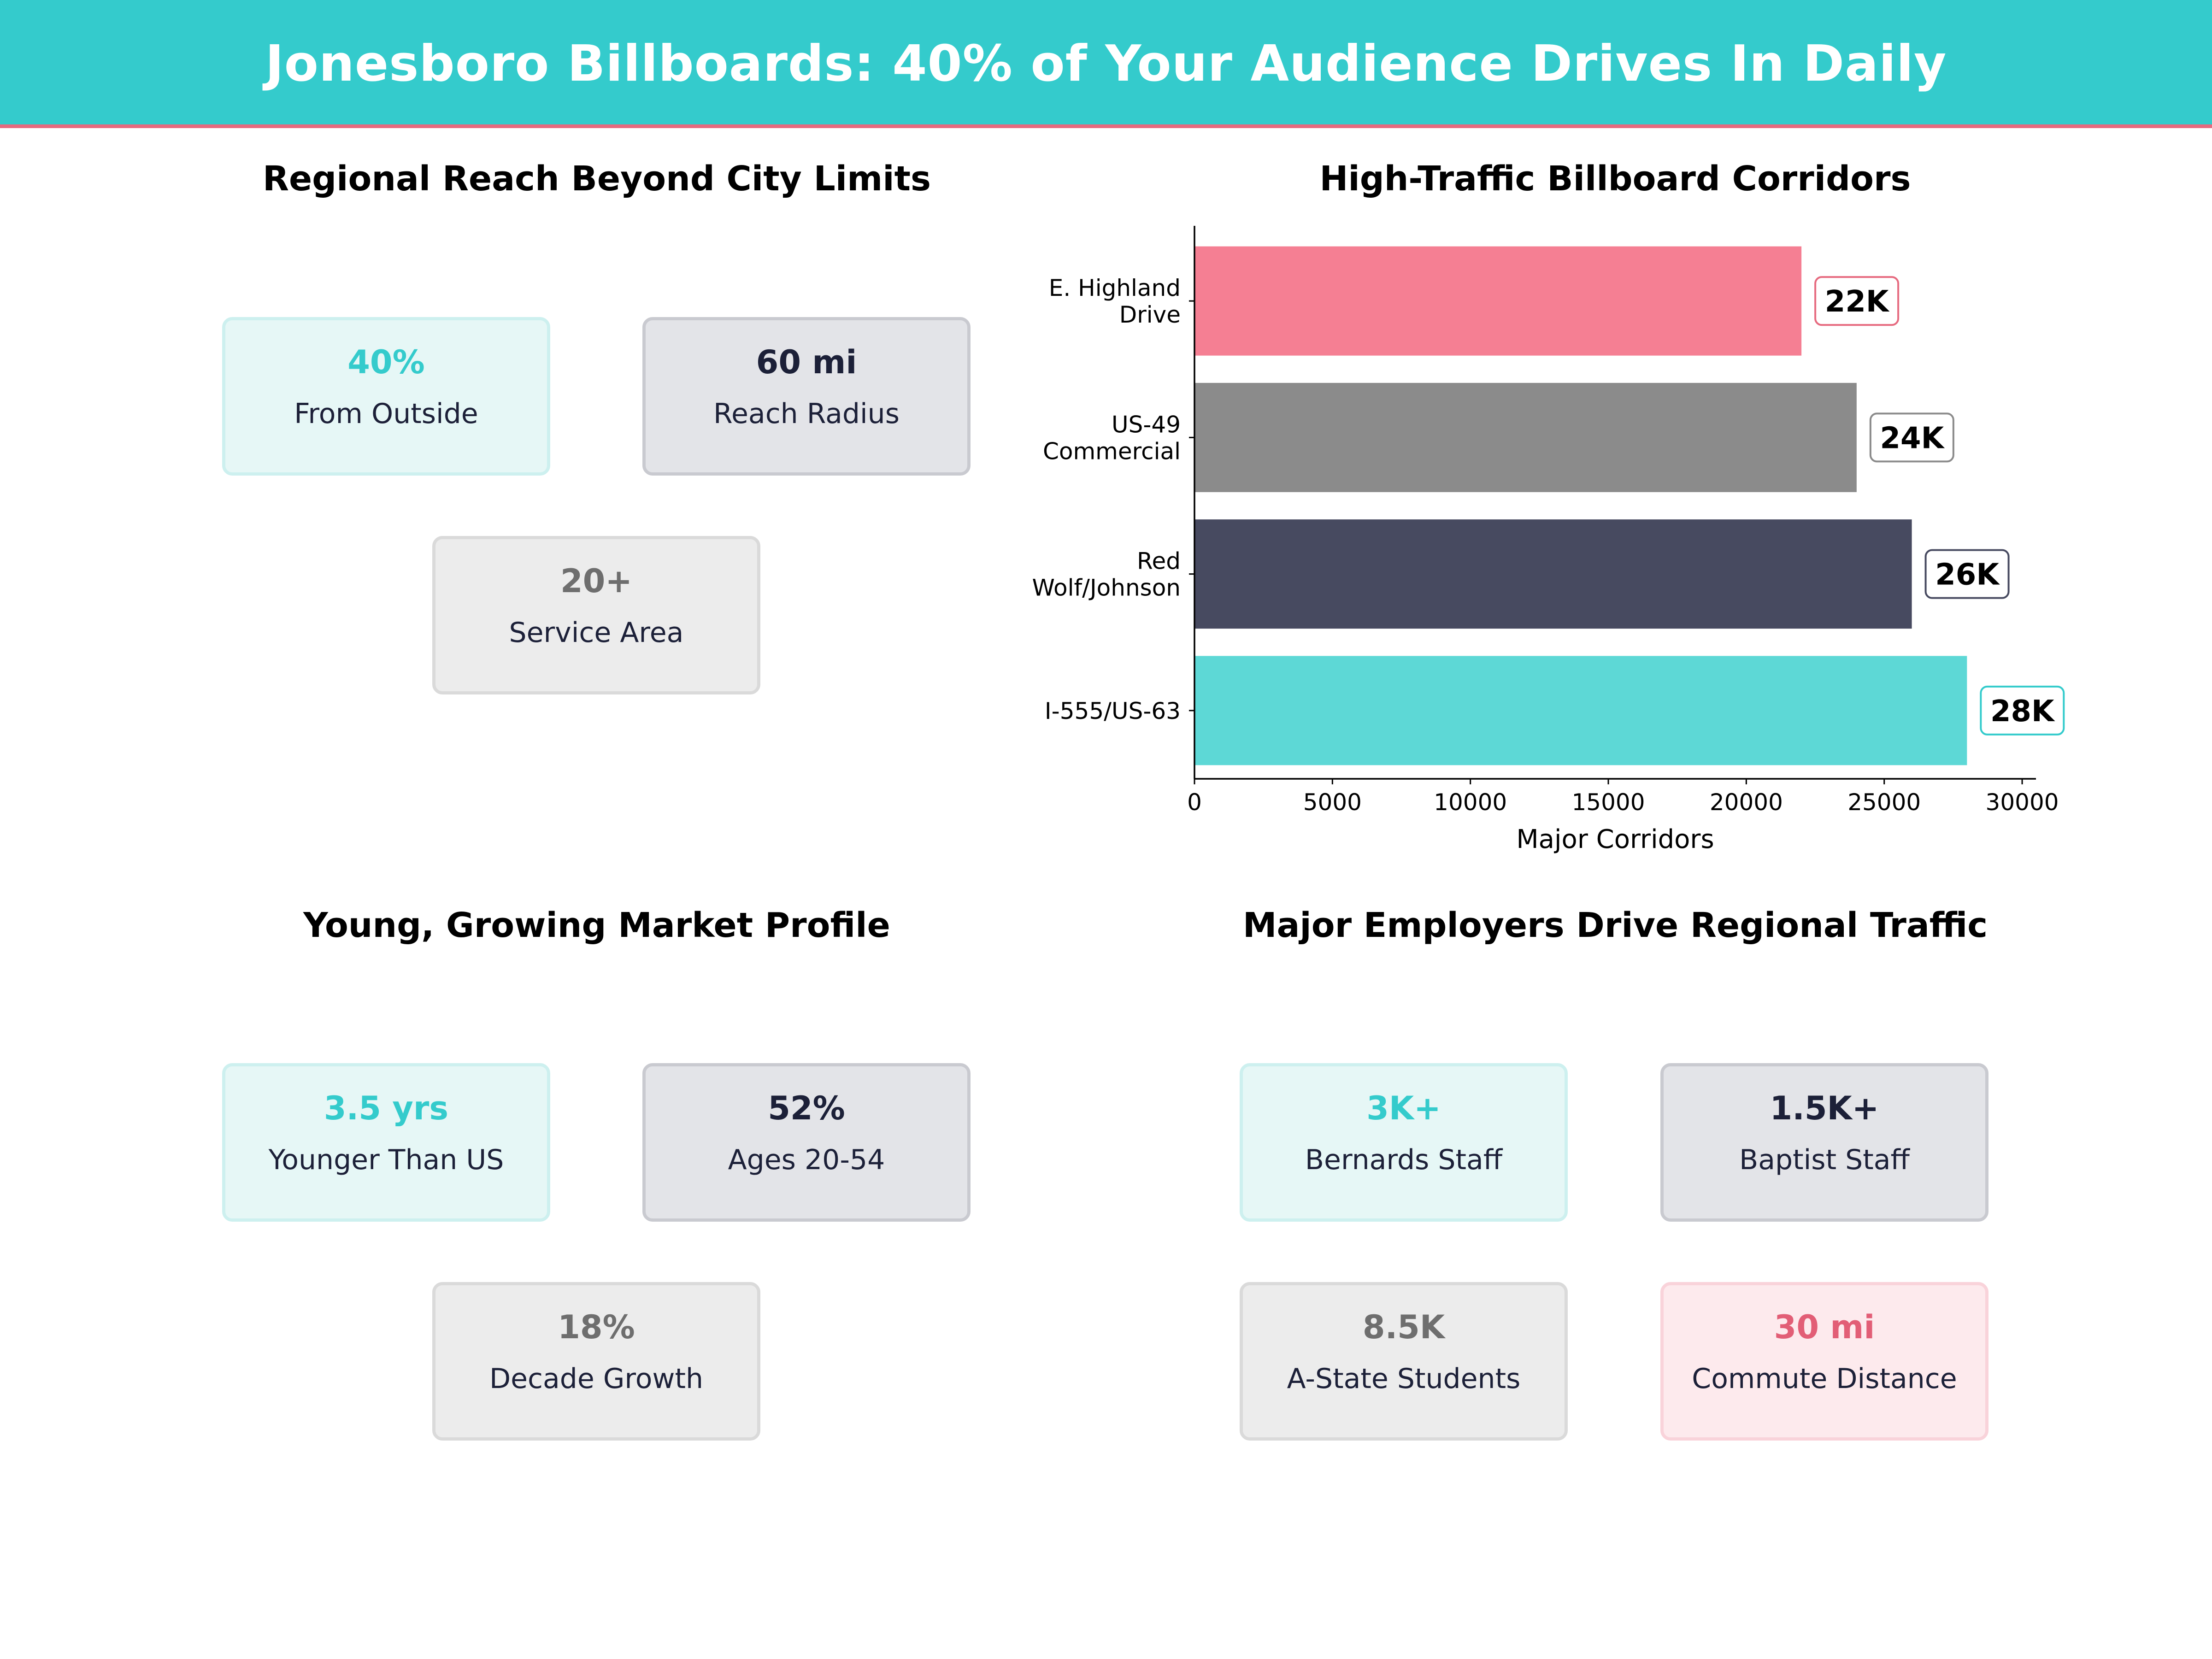  Describe the element at coordinates (386, 414) in the screenshot. I see `stat-label: From Outside` at that location.